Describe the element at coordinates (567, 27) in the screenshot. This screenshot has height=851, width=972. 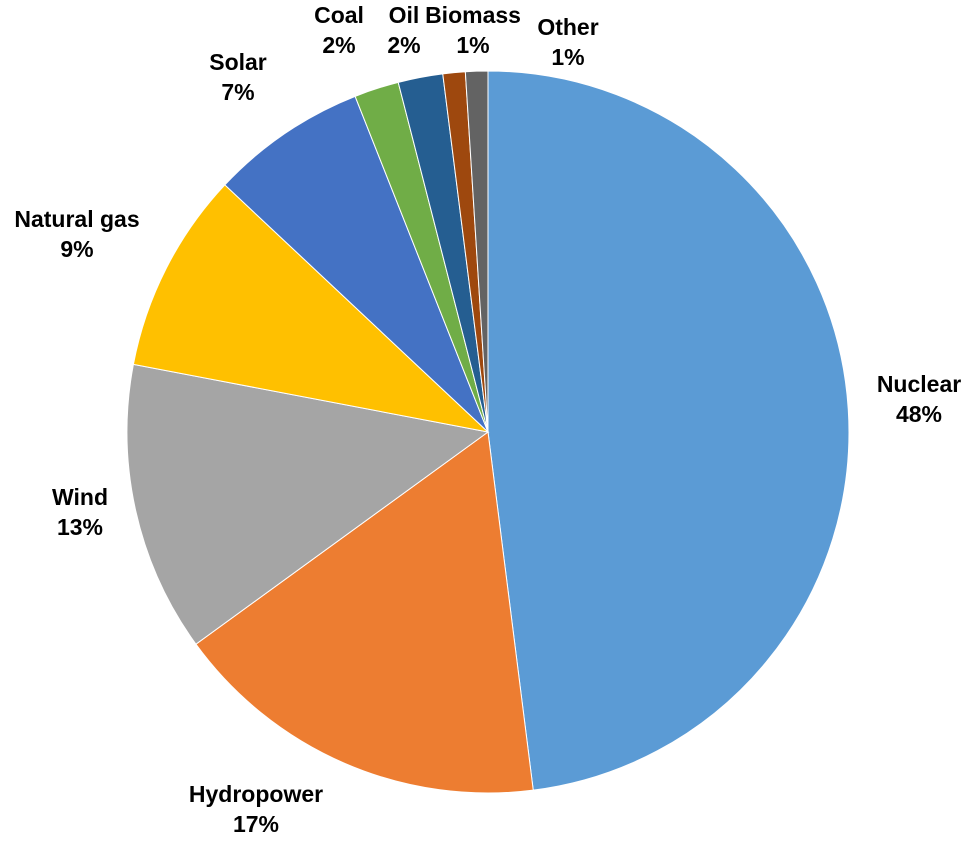
I see `slice-name-label: Other` at that location.